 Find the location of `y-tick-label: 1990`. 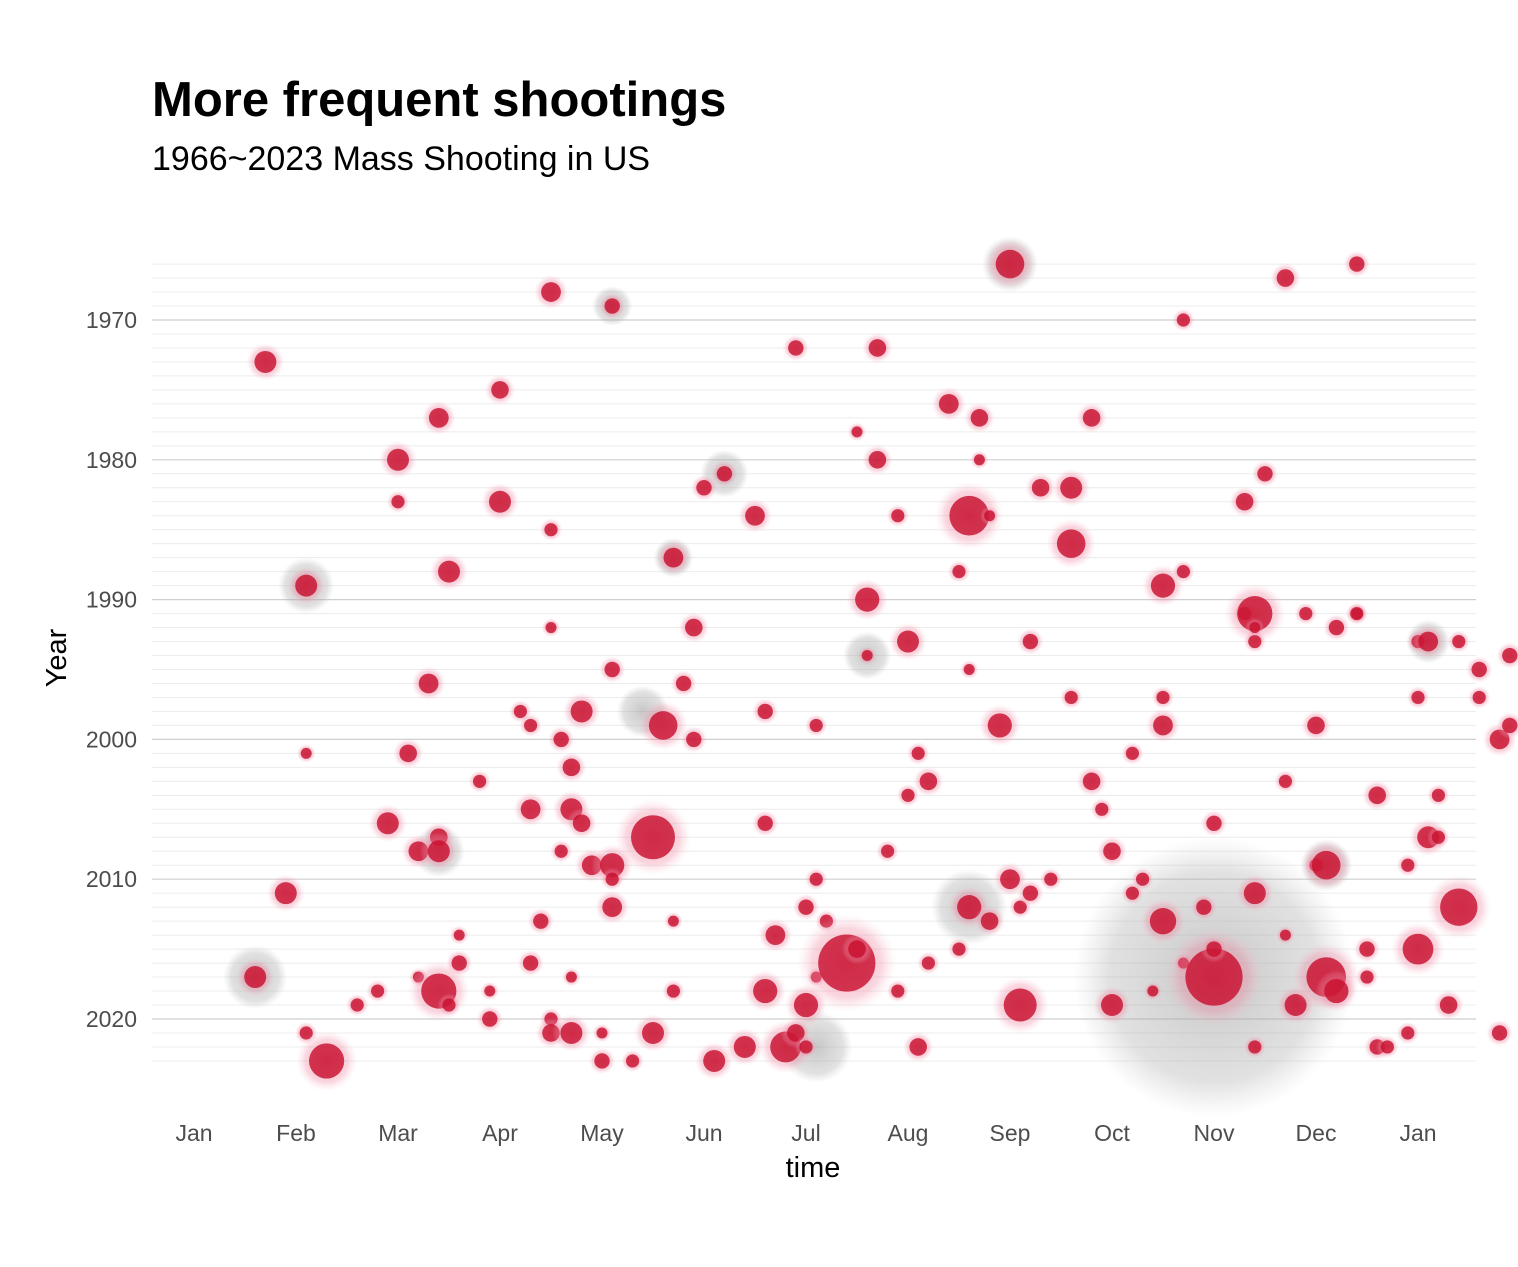

y-tick-label: 1990 is located at coordinates (111, 600).